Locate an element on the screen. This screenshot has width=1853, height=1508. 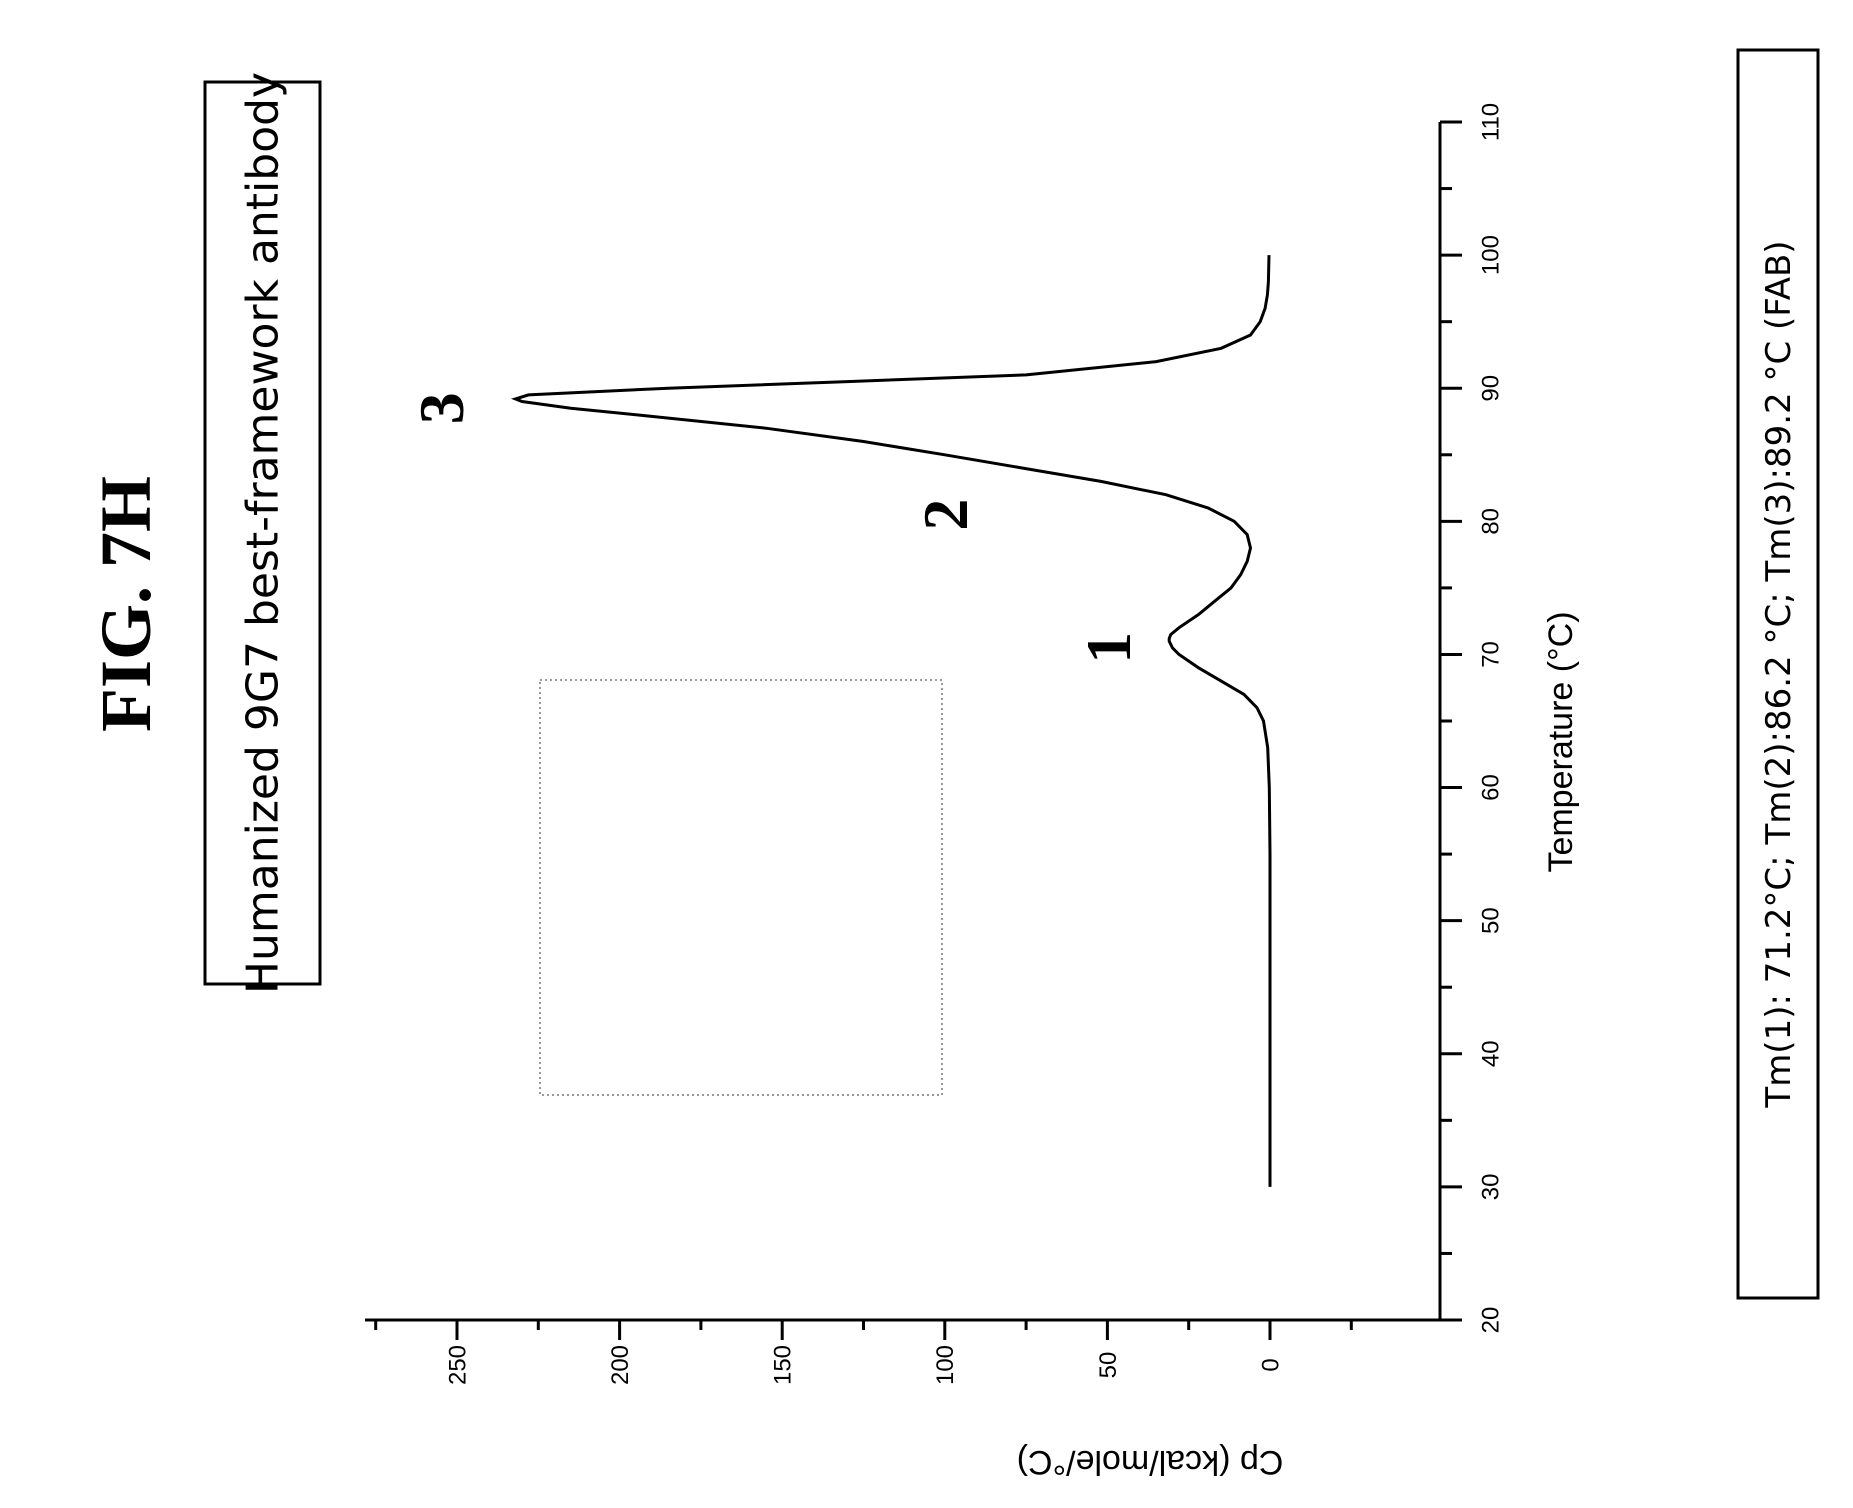
peak-label-2: 2 is located at coordinates (945, 515).